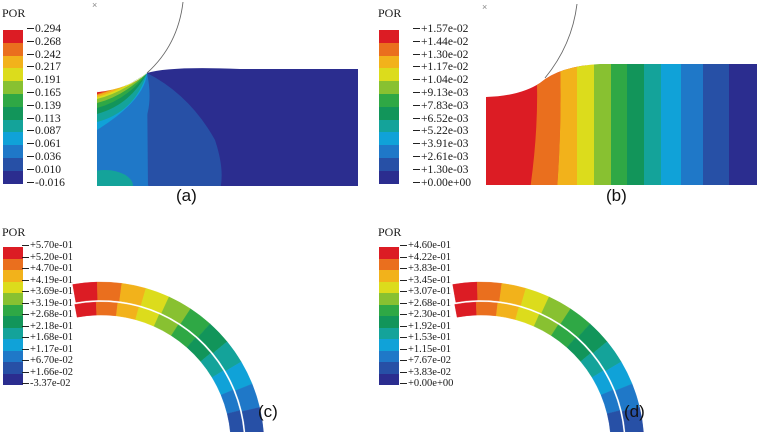 The image size is (758, 432). I want to click on legend-label: +6.70e-02, so click(47, 360).